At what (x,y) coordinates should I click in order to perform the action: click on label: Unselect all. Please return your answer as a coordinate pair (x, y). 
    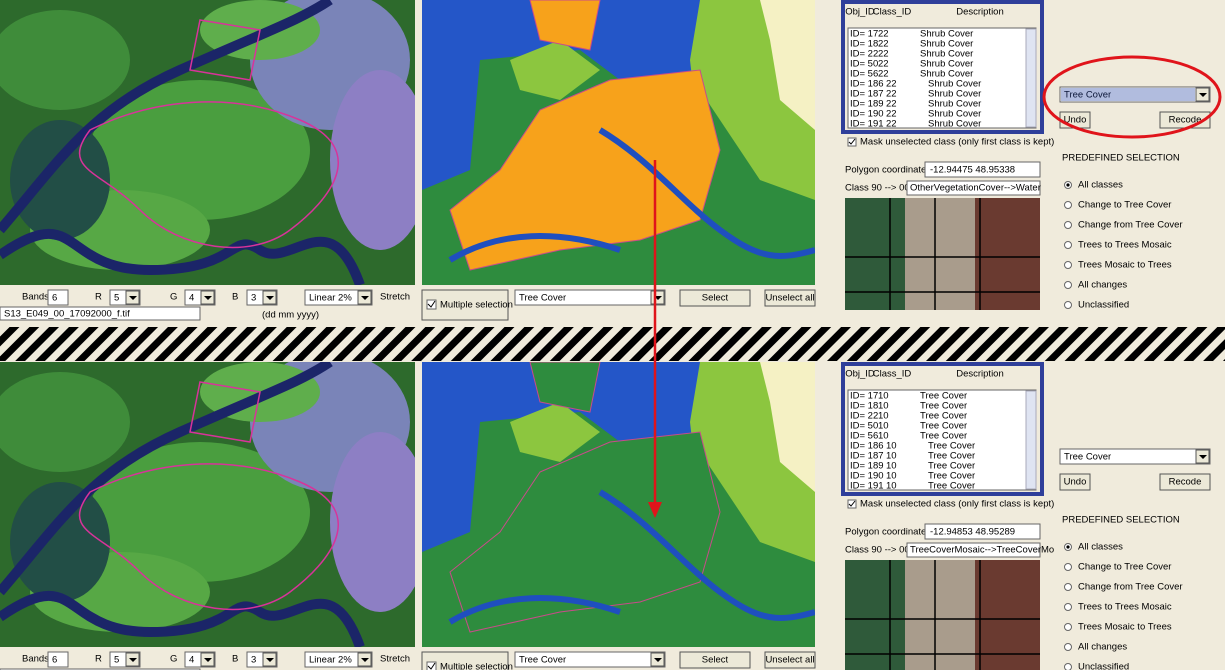
    Looking at the image, I should click on (789, 660).